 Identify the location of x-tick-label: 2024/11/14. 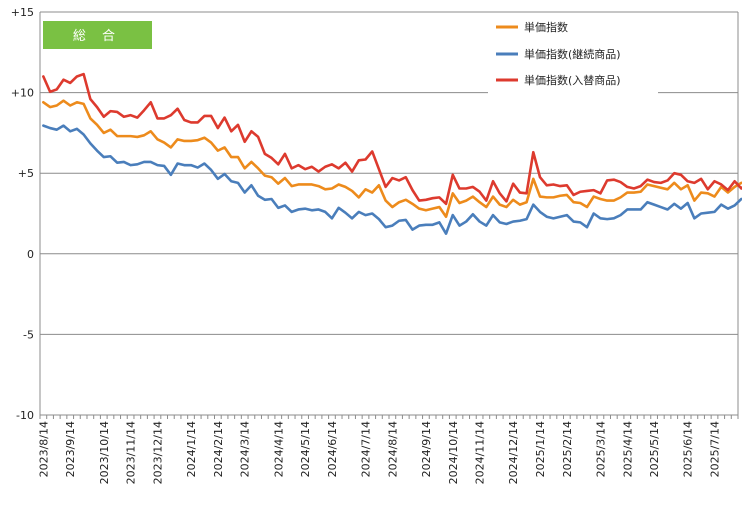
(480, 452).